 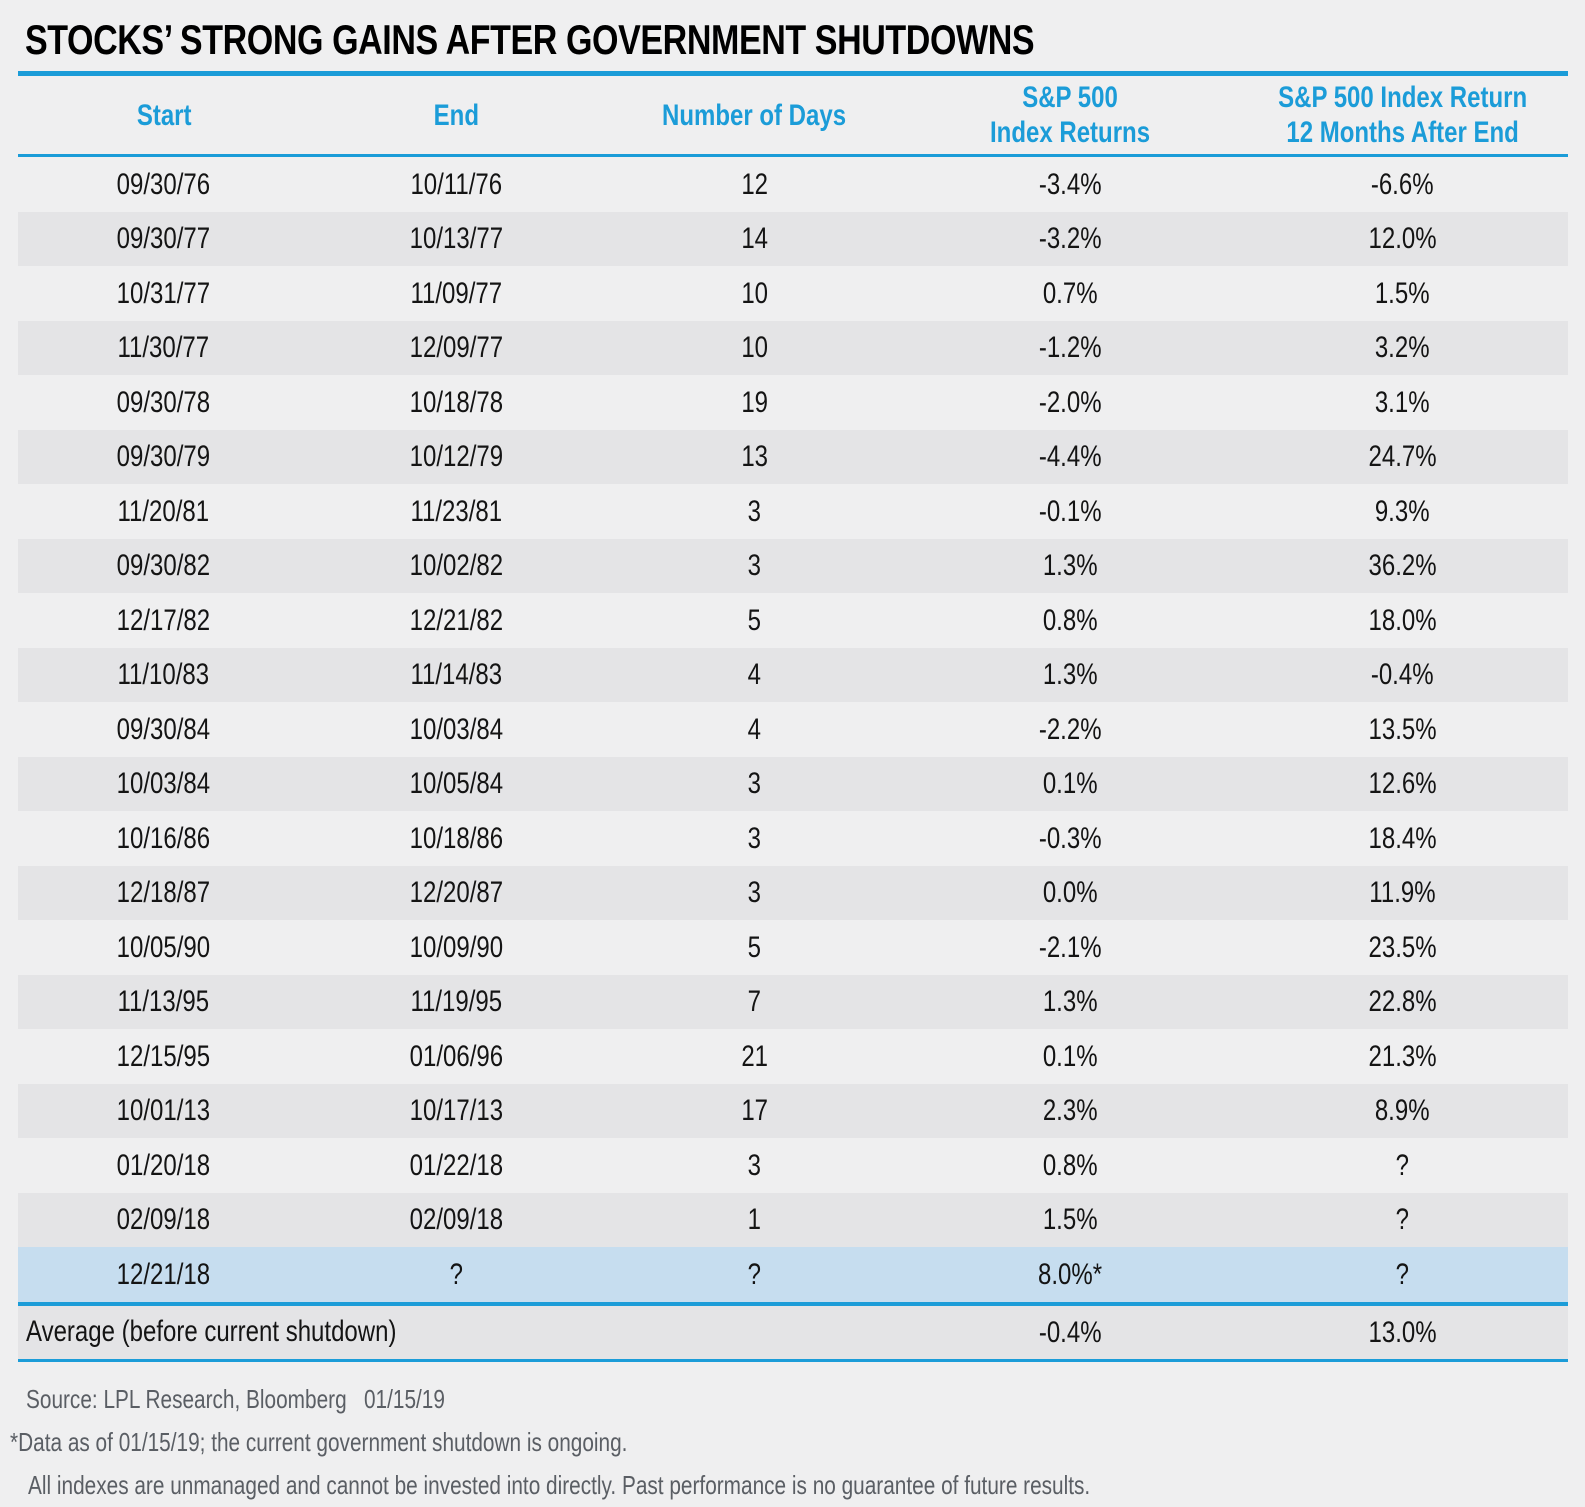 I want to click on column-header-sp500-return-12-months: S&P 500 Index Return 12 Months After End, so click(x=1402, y=114).